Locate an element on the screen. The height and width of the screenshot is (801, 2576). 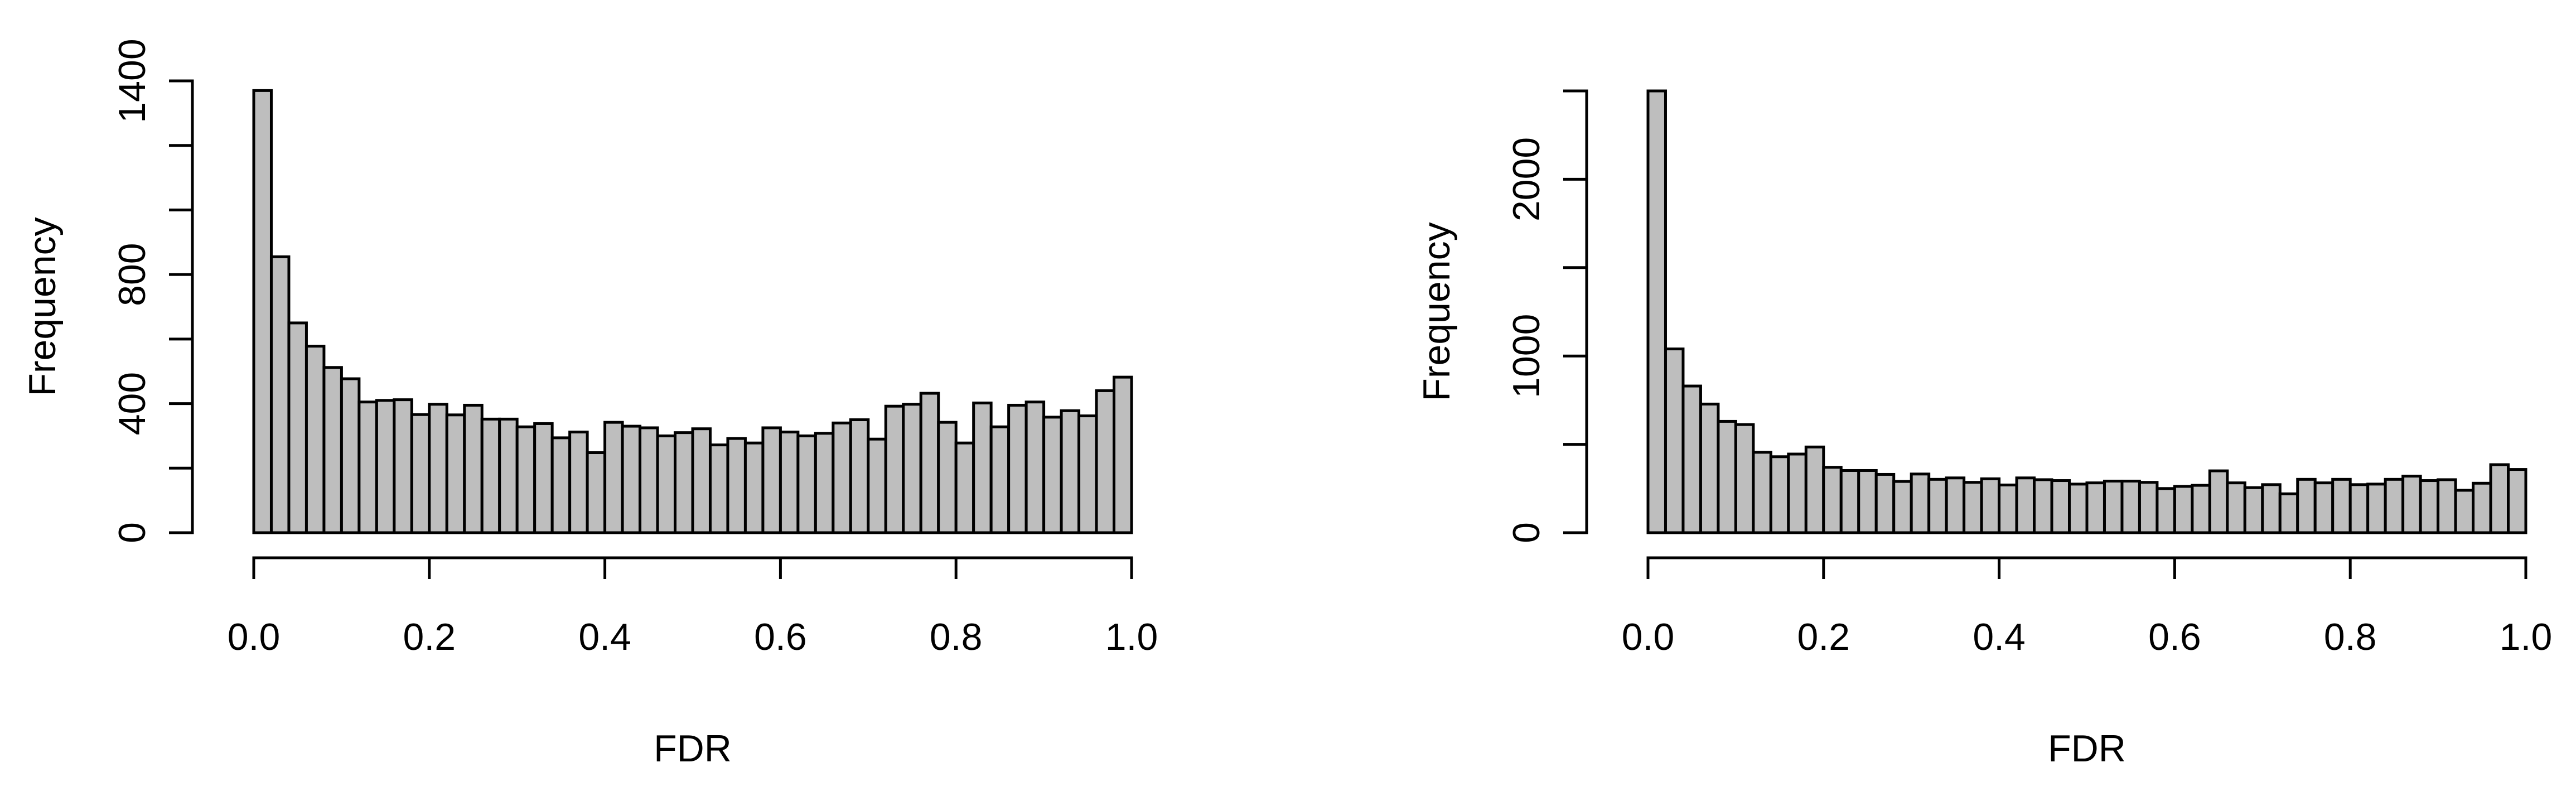
y-tick-label: 1400 is located at coordinates (132, 80).